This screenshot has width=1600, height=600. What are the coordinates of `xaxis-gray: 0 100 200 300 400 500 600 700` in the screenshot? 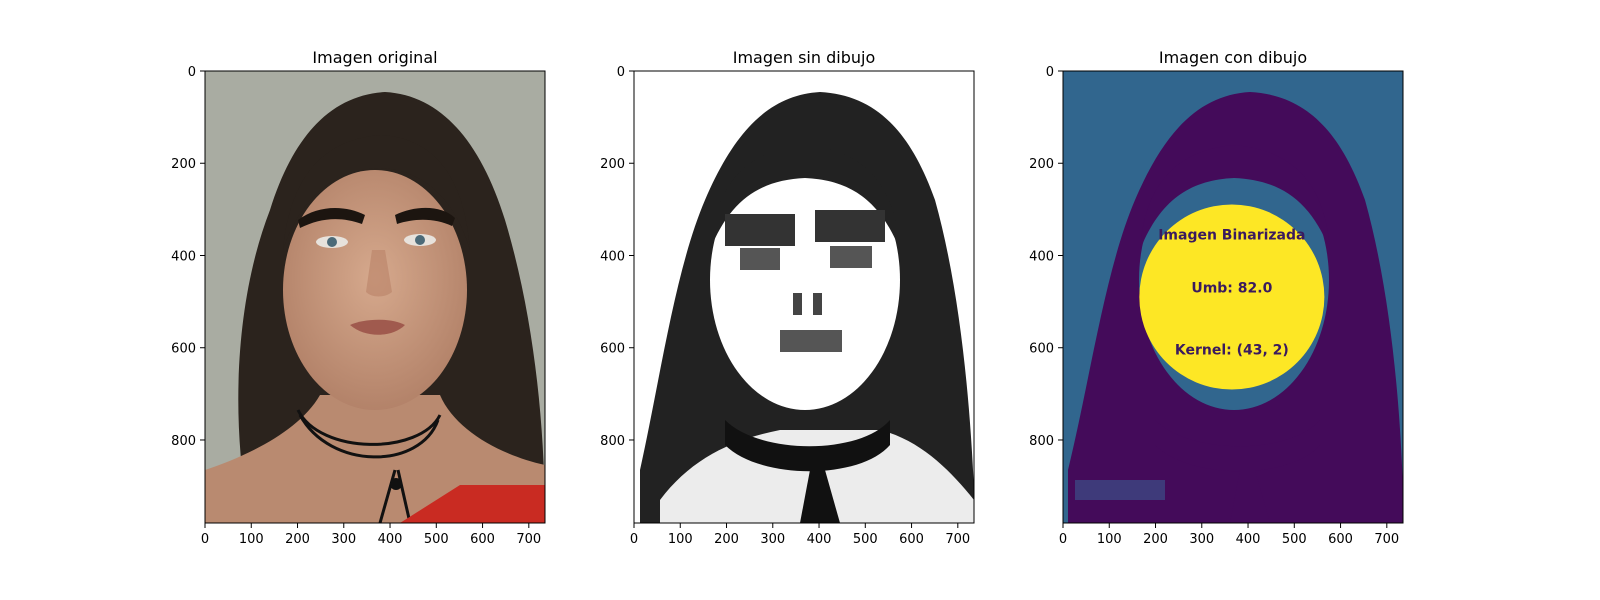 It's located at (800, 535).